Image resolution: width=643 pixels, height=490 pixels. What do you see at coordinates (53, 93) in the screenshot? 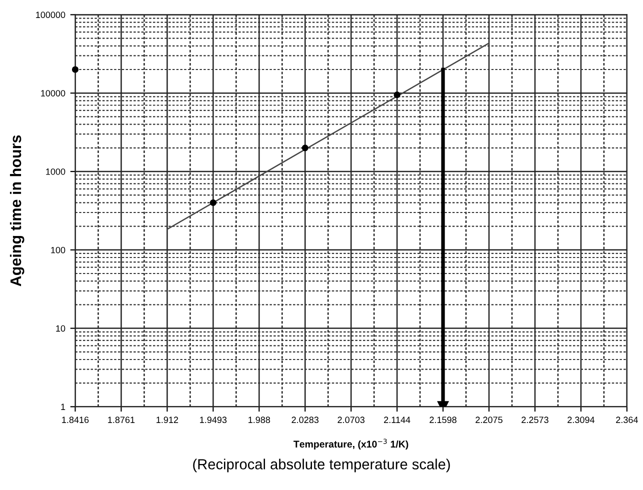
I see `y-tick-label: 10000` at bounding box center [53, 93].